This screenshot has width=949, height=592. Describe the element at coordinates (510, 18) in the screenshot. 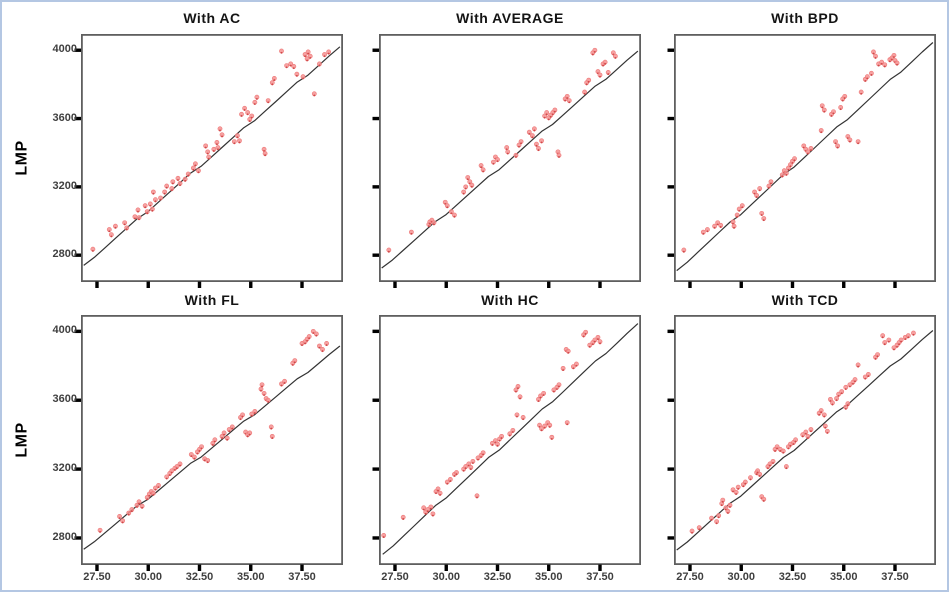

I see `panel-title-with-average: With AVERAGE` at that location.